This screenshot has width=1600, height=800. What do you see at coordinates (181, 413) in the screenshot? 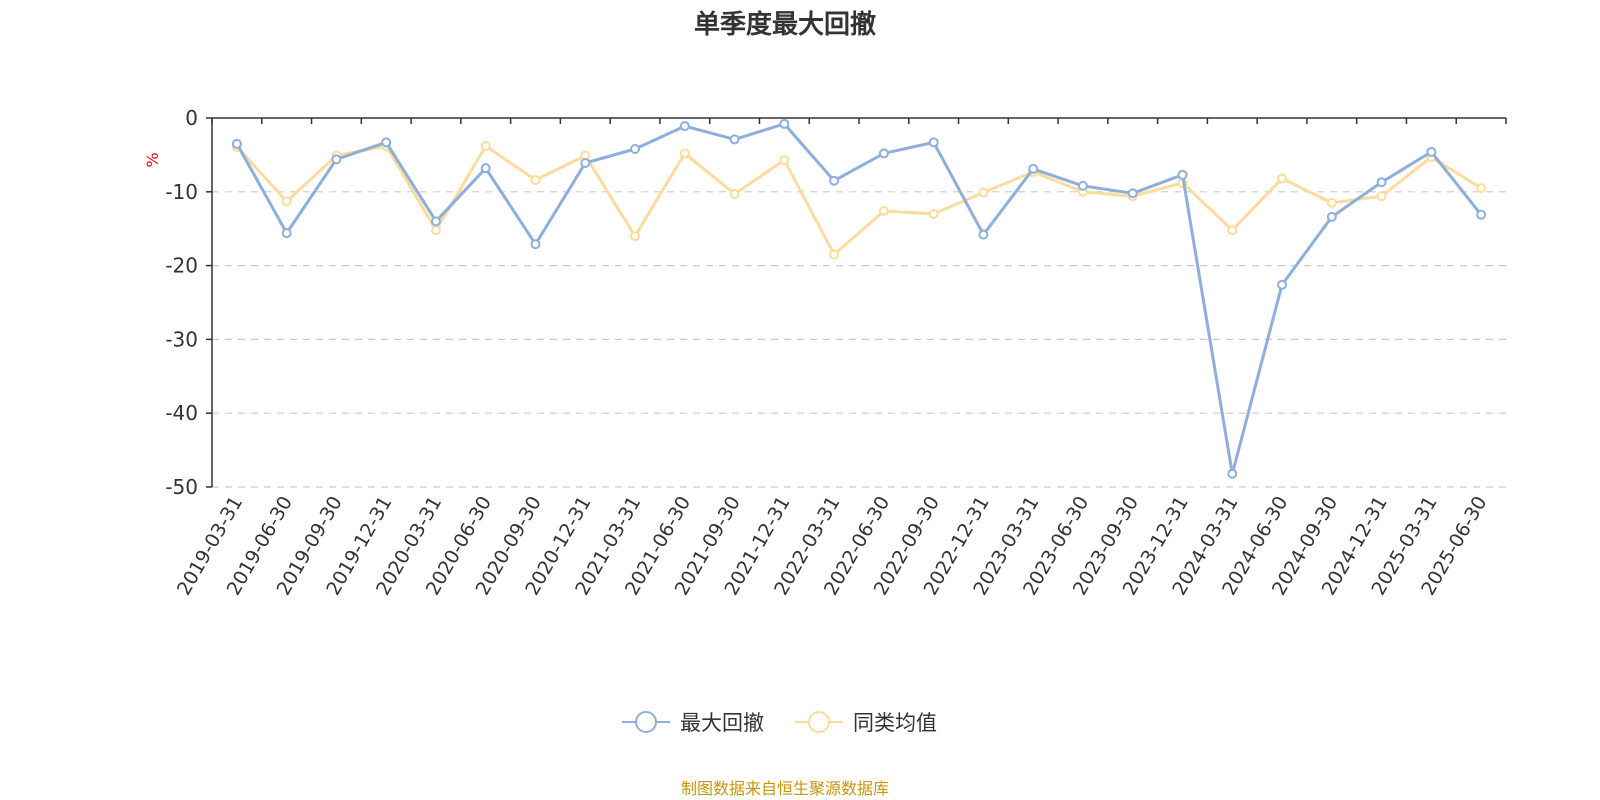
I see `y-tick-label: -40` at bounding box center [181, 413].